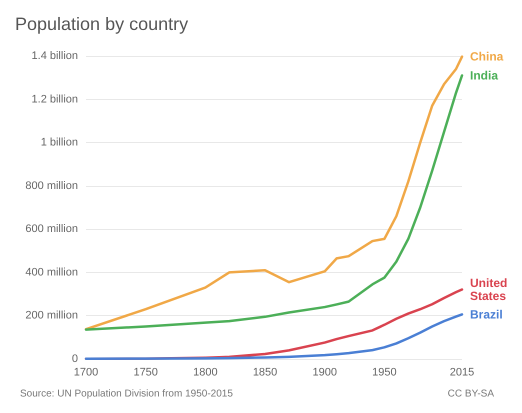  Describe the element at coordinates (384, 372) in the screenshot. I see `x-tick-label: 1950` at that location.